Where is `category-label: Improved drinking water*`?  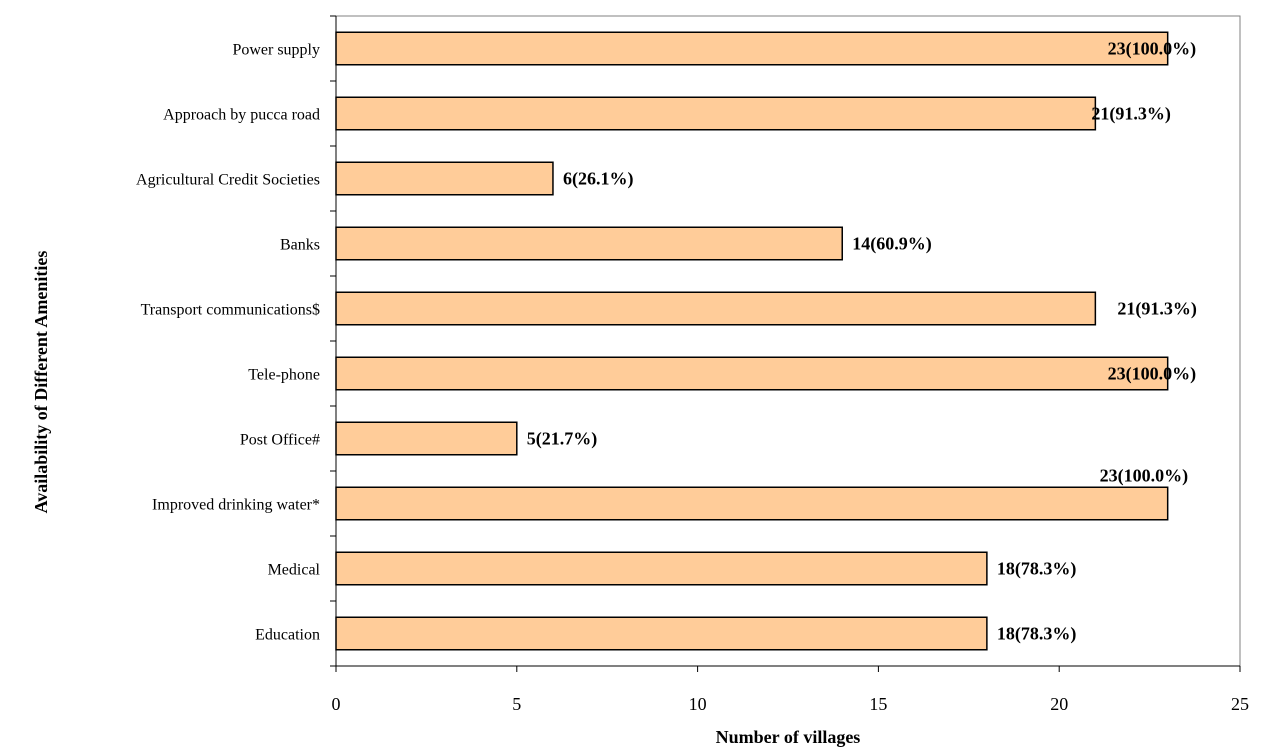 category-label: Improved drinking water* is located at coordinates (236, 505).